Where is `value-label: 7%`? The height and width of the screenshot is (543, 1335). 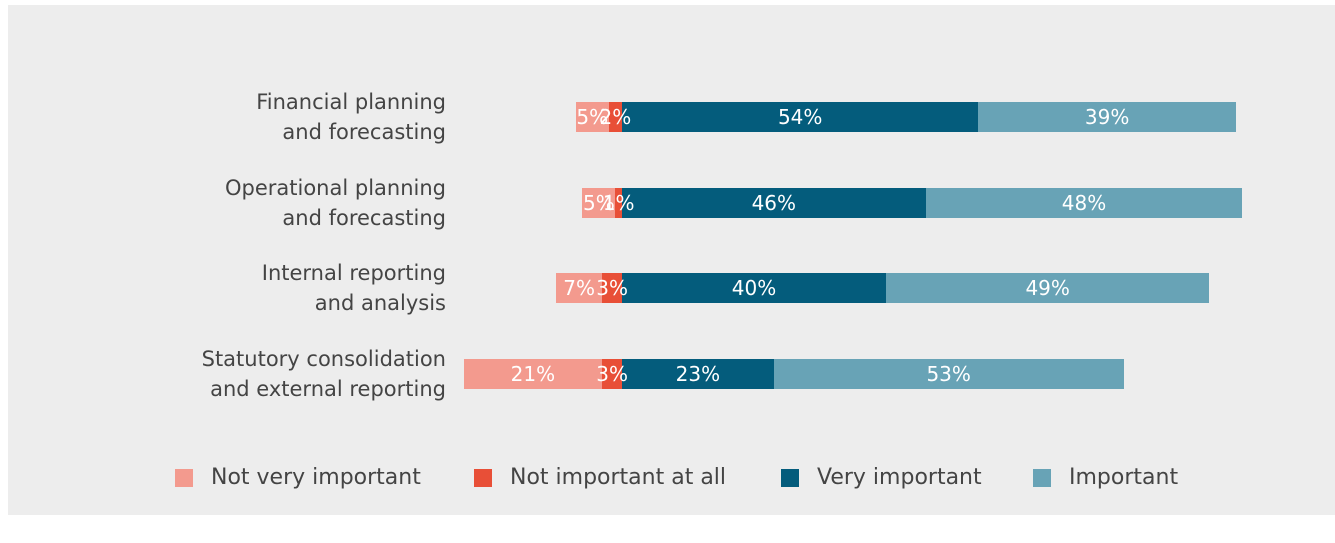 value-label: 7% is located at coordinates (579, 288).